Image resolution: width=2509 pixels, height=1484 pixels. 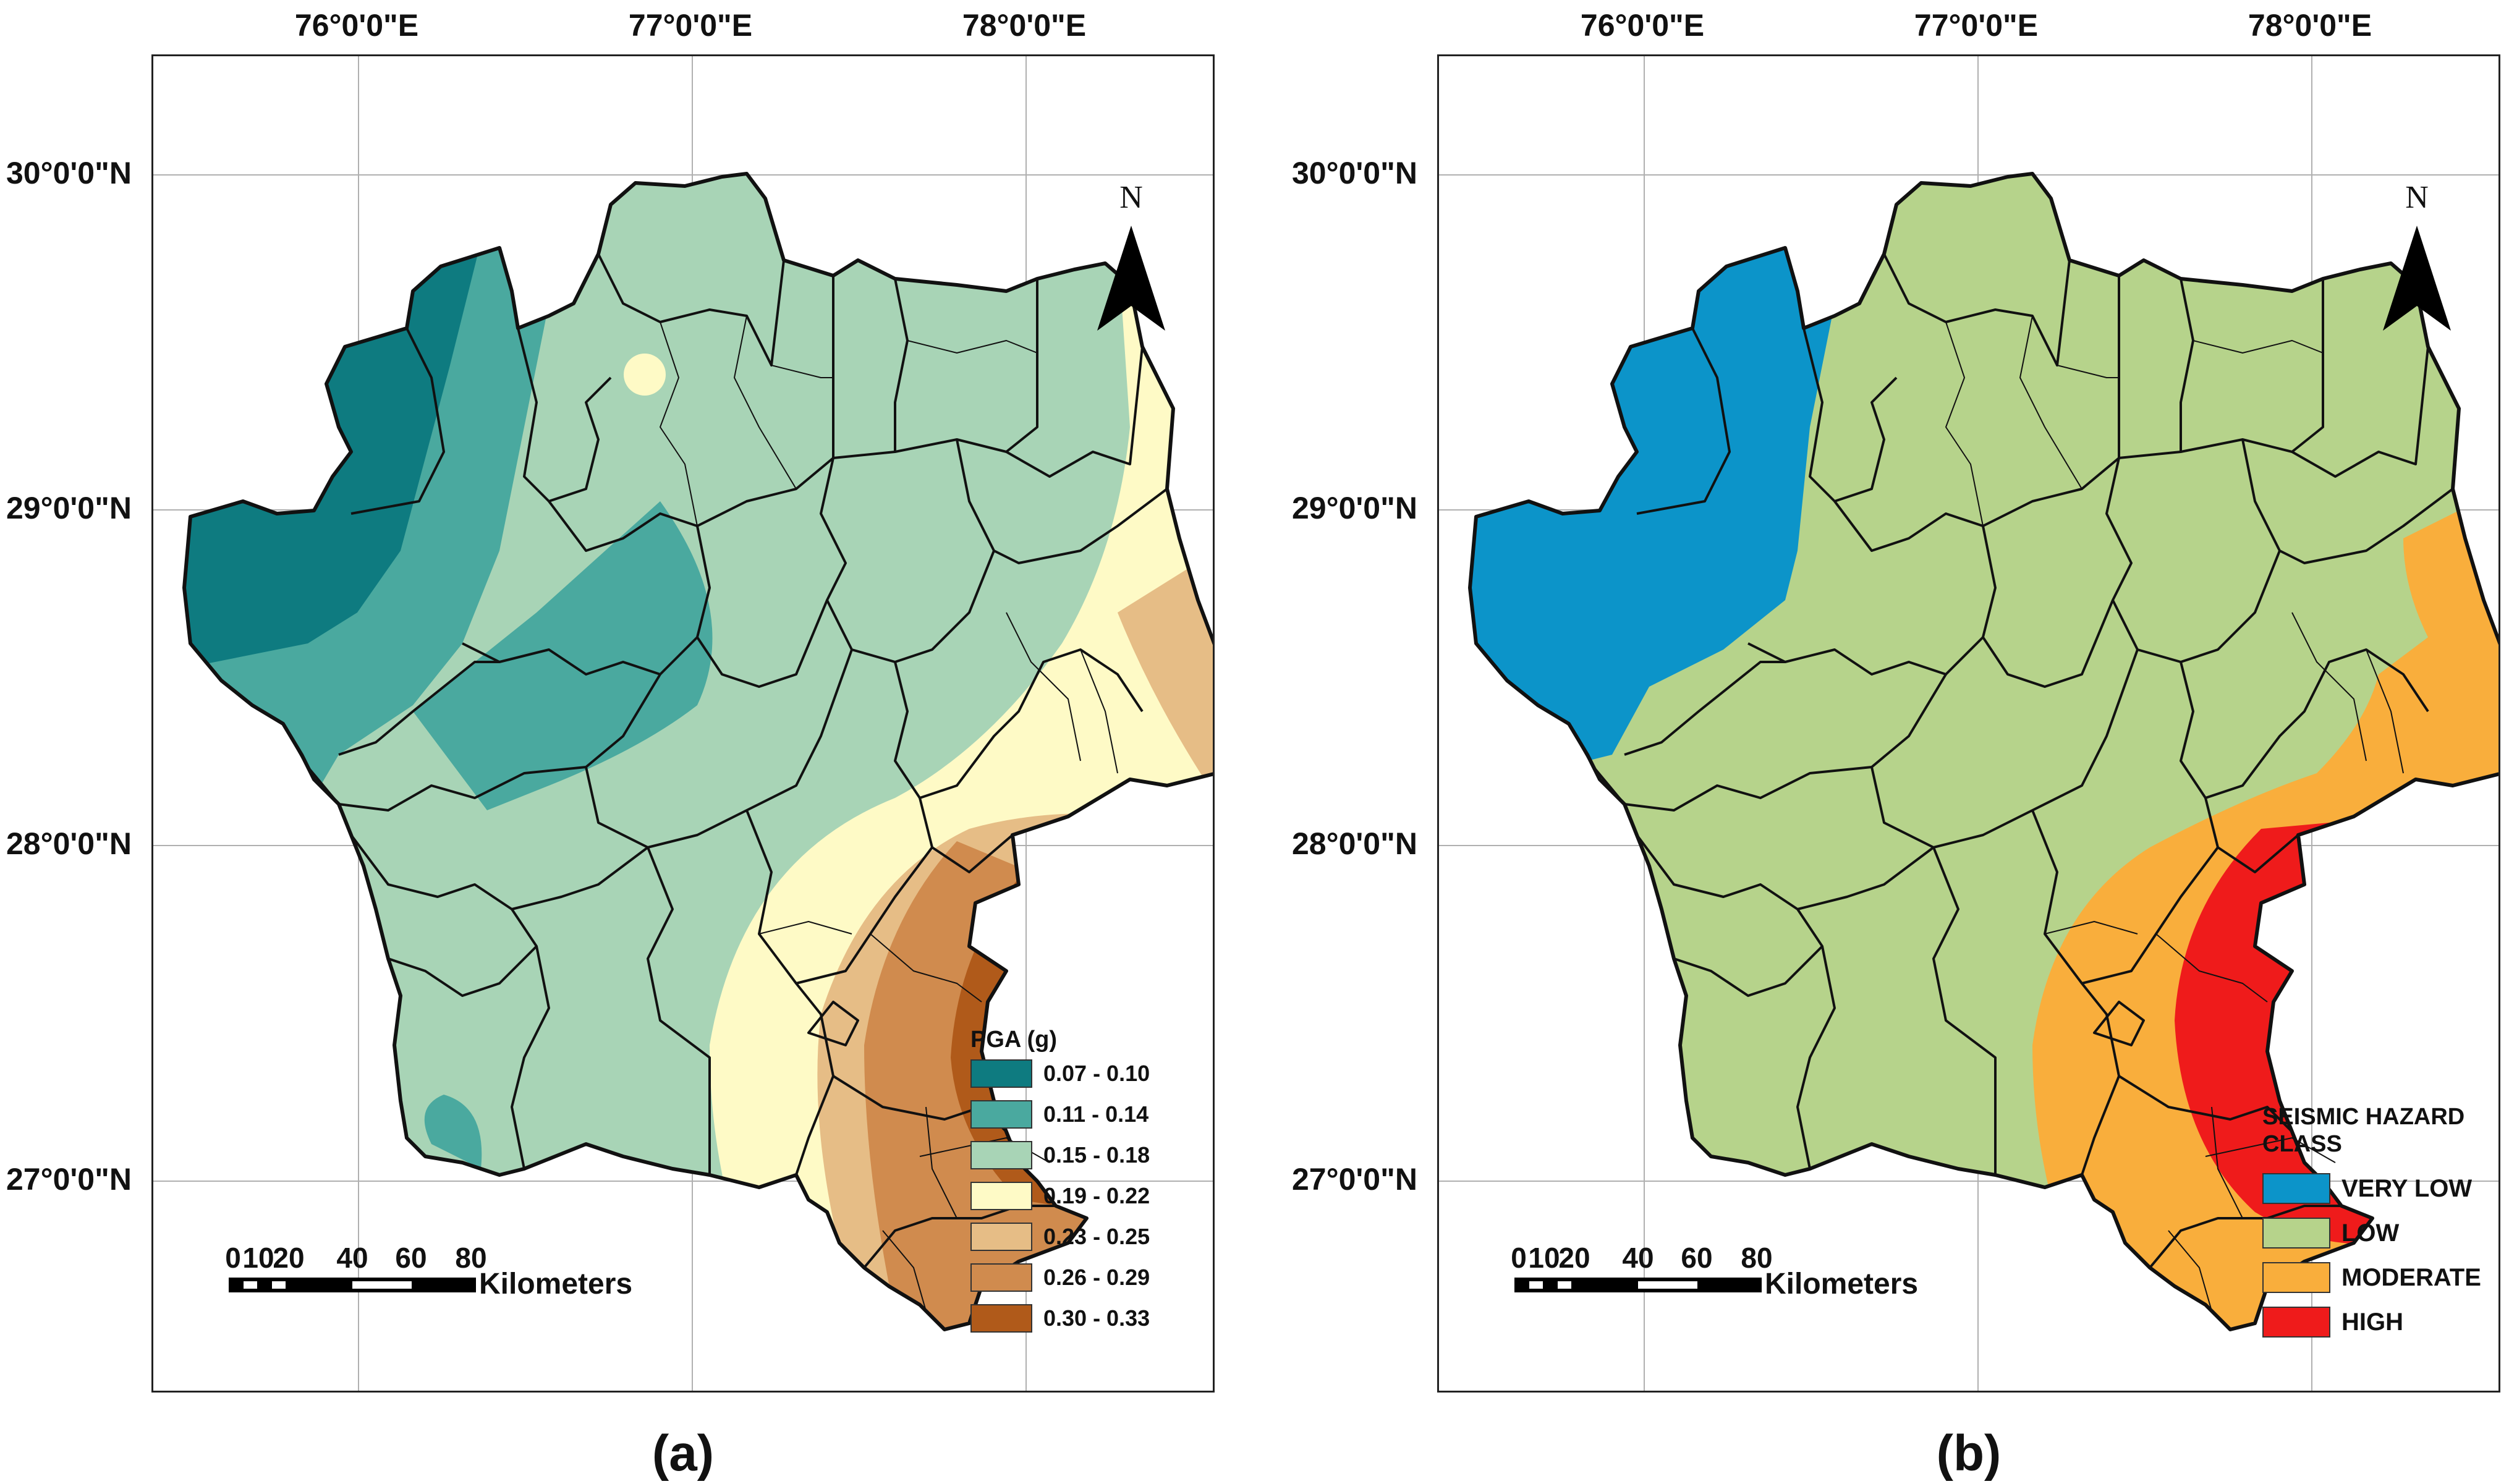 What do you see at coordinates (1096, 1236) in the screenshot?
I see `legend-label: 0.23 - 0.25` at bounding box center [1096, 1236].